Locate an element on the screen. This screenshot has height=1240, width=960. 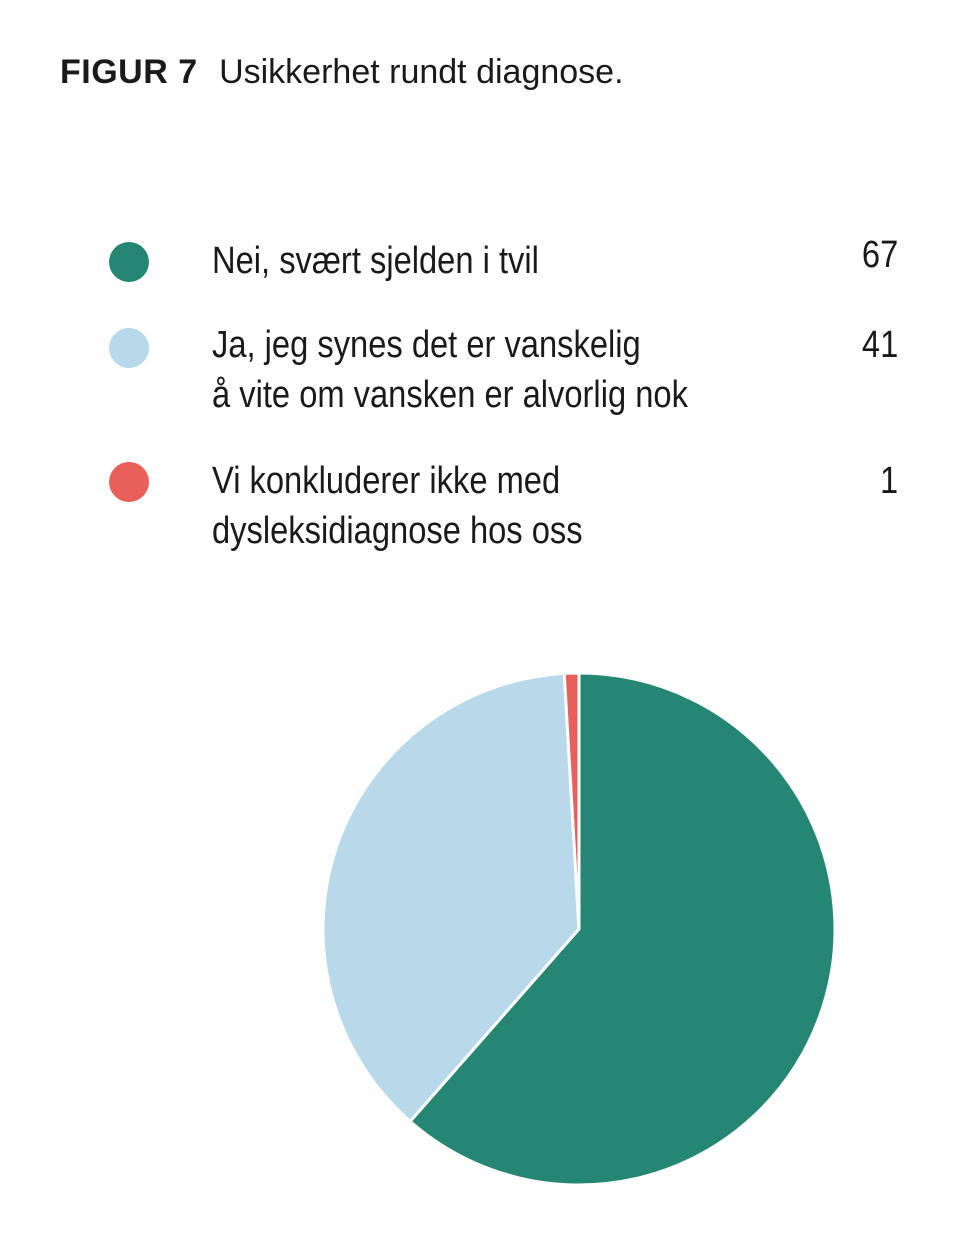
legend-swatch-ja is located at coordinates (129, 348).